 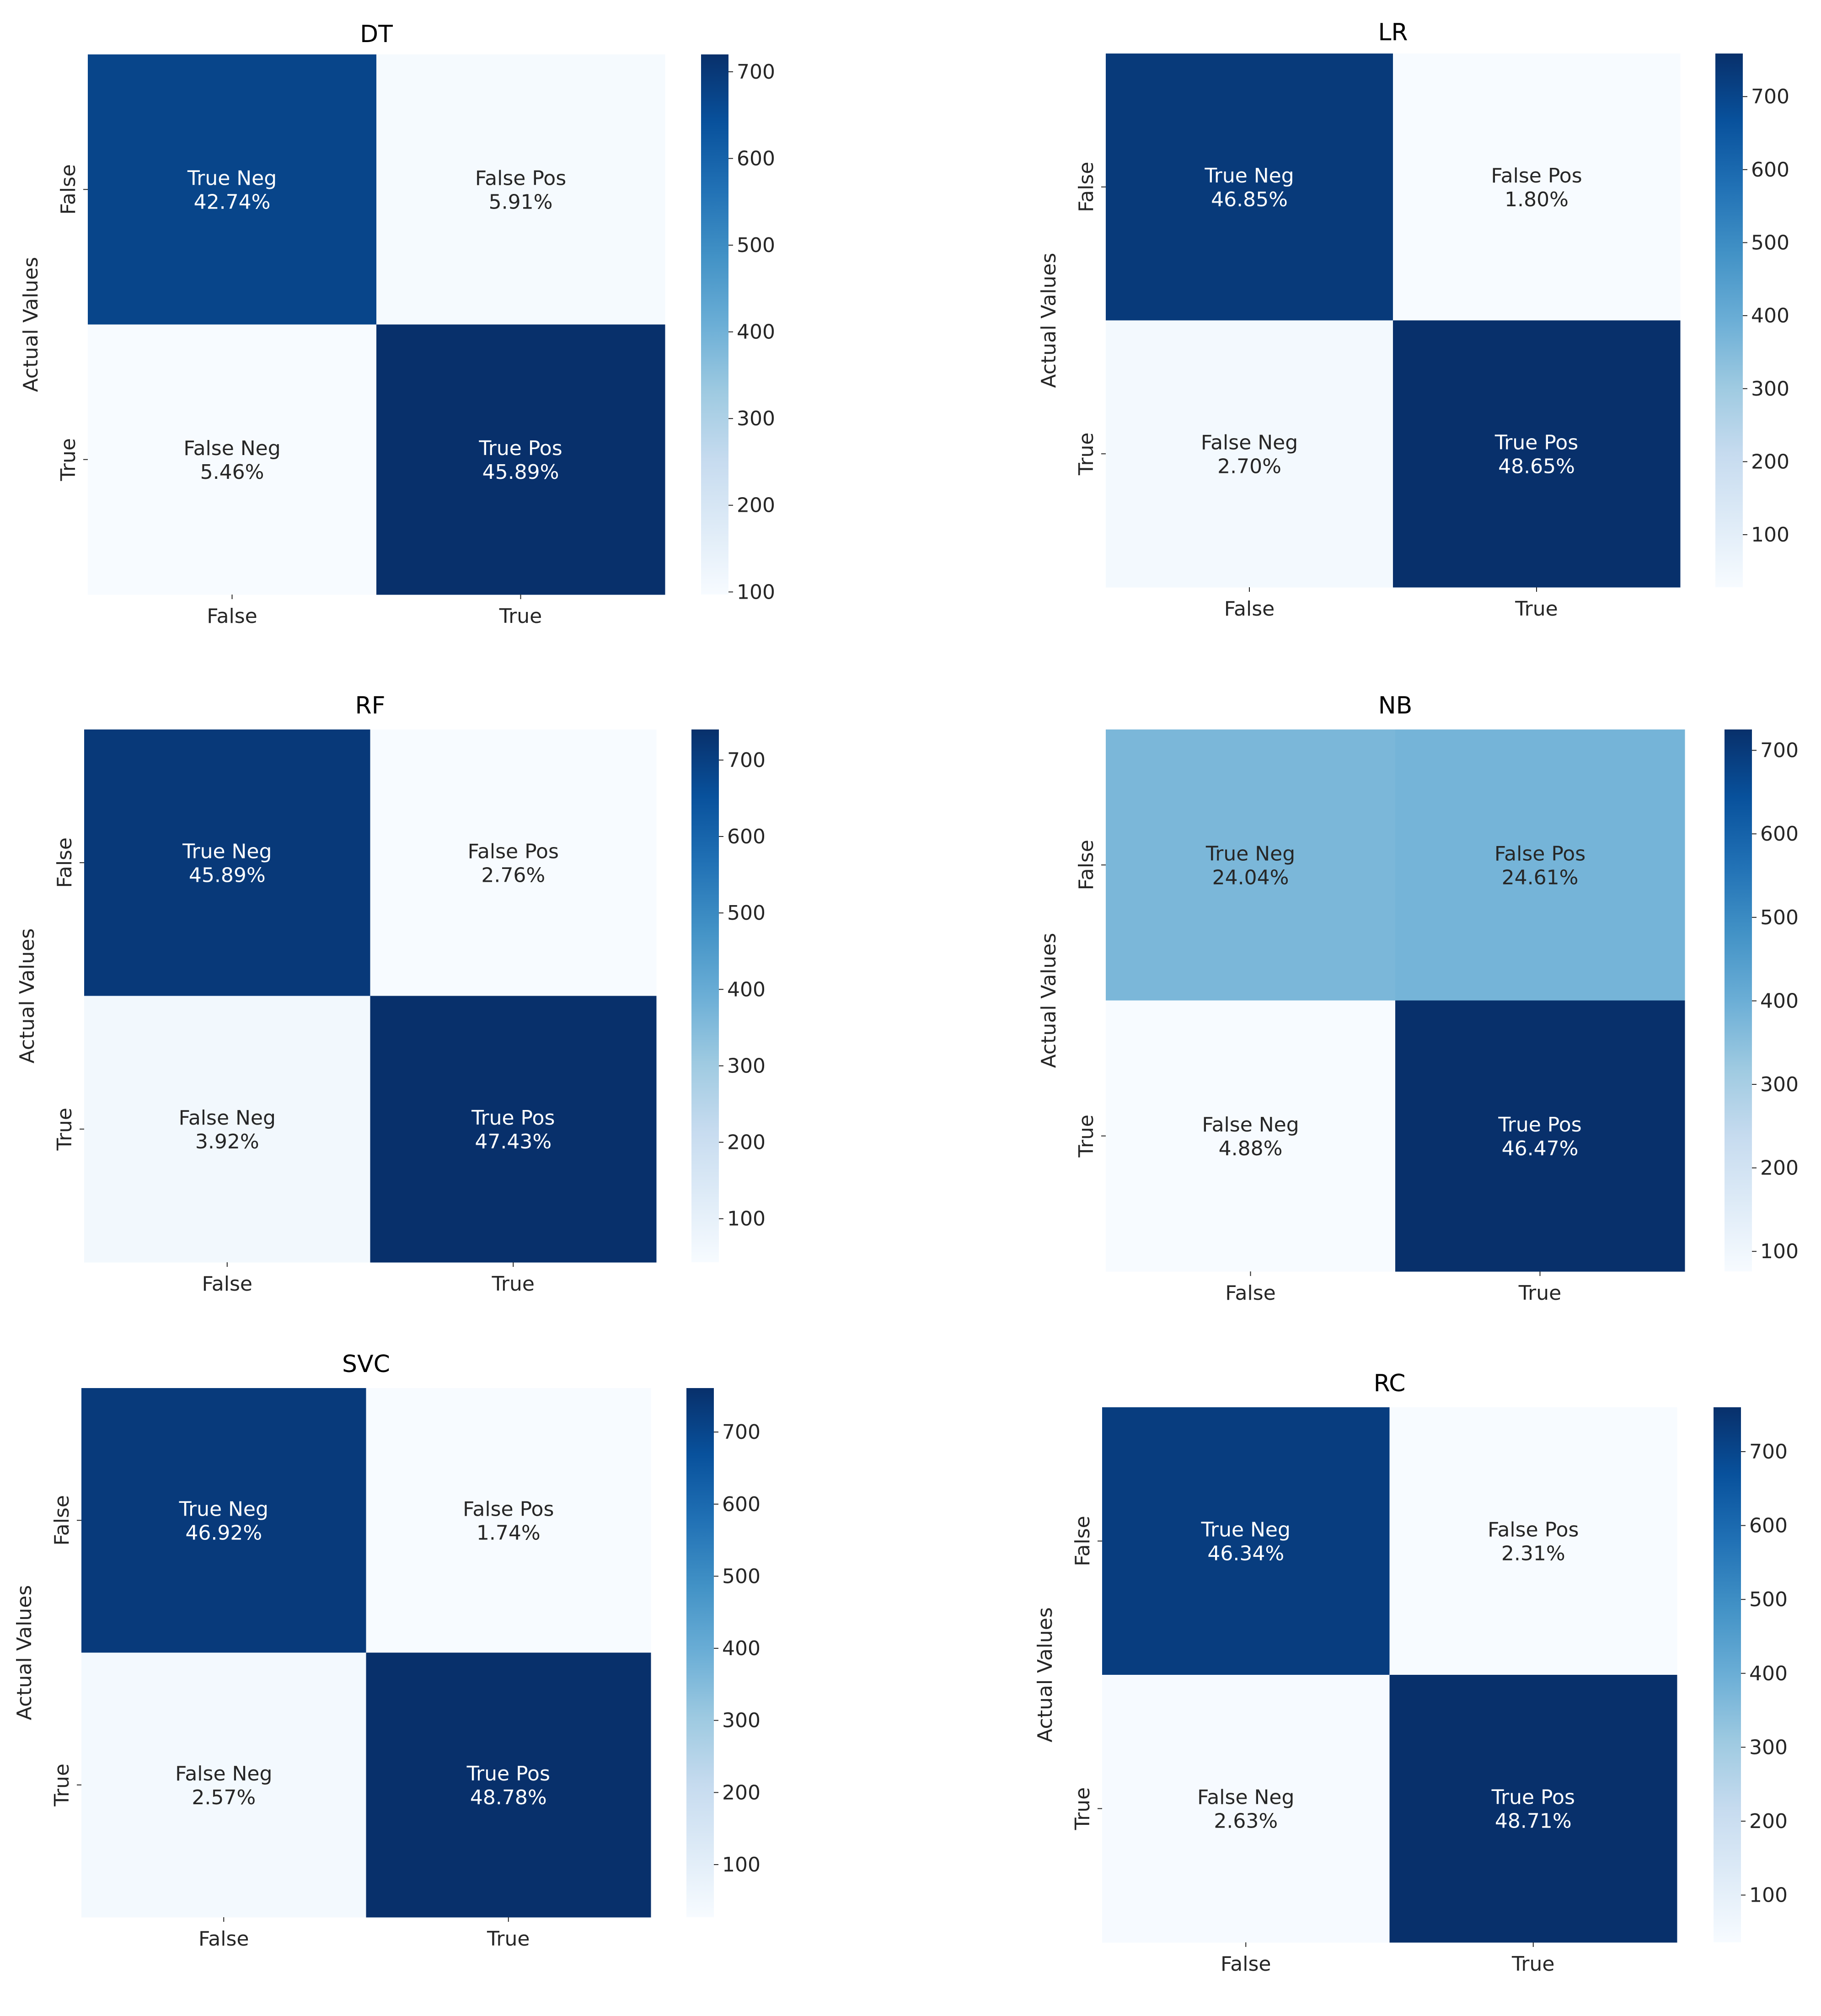 What do you see at coordinates (1390, 1383) in the screenshot?
I see `chart-title: RC` at bounding box center [1390, 1383].